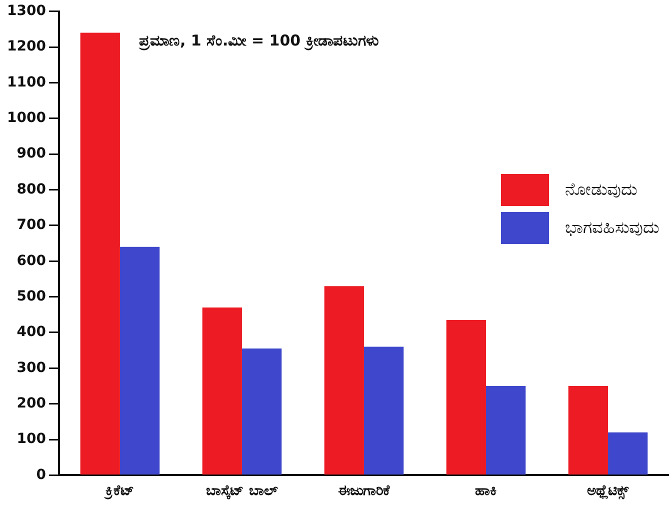 This screenshot has height=518, width=669. Describe the element at coordinates (31, 439) in the screenshot. I see `y-tick-label: 100` at that location.